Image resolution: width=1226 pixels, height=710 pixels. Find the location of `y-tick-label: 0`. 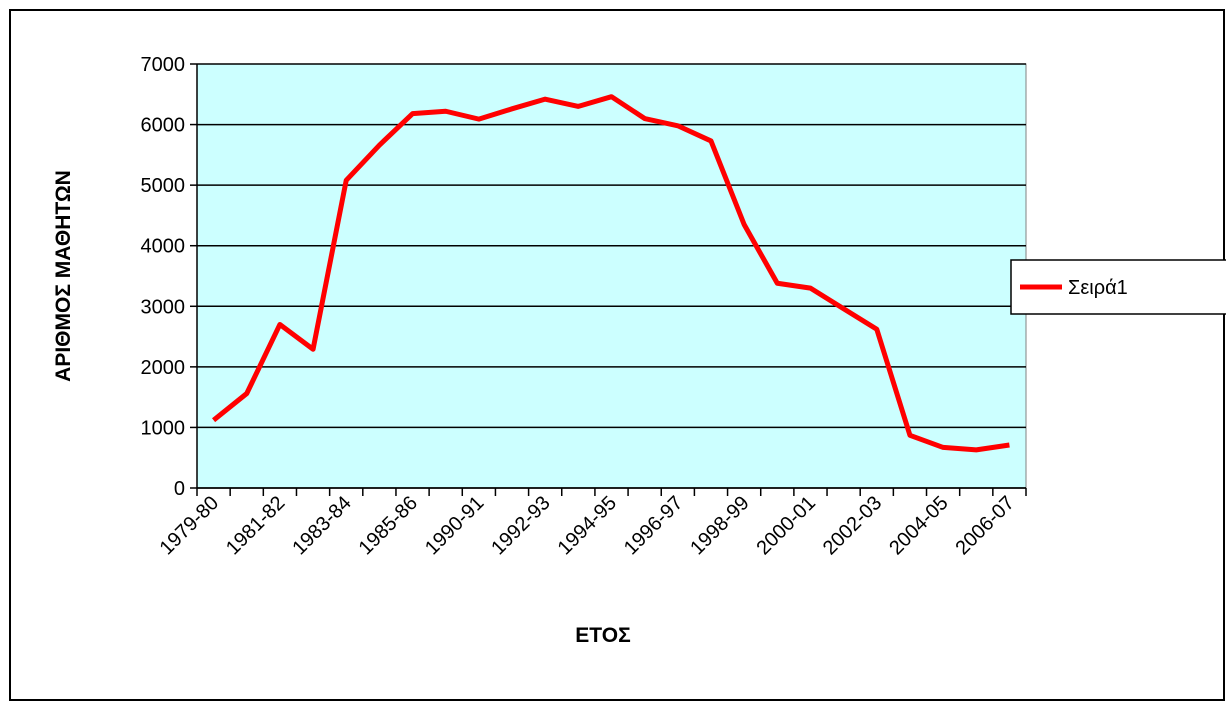

y-tick-label: 0 is located at coordinates (179, 489).